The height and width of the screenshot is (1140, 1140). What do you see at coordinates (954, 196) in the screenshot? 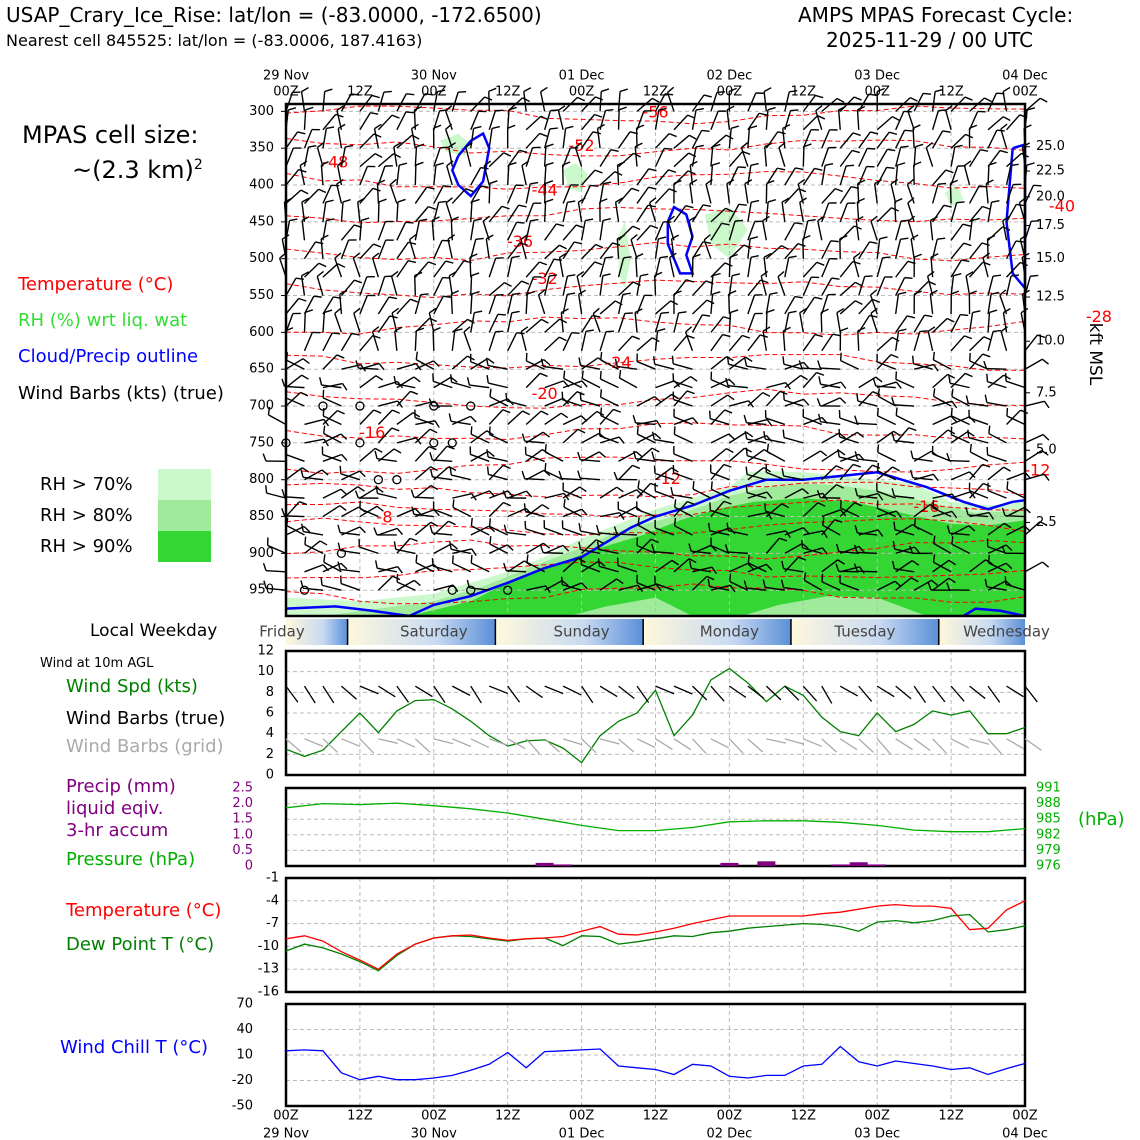
I see `rh70-area` at bounding box center [954, 196].